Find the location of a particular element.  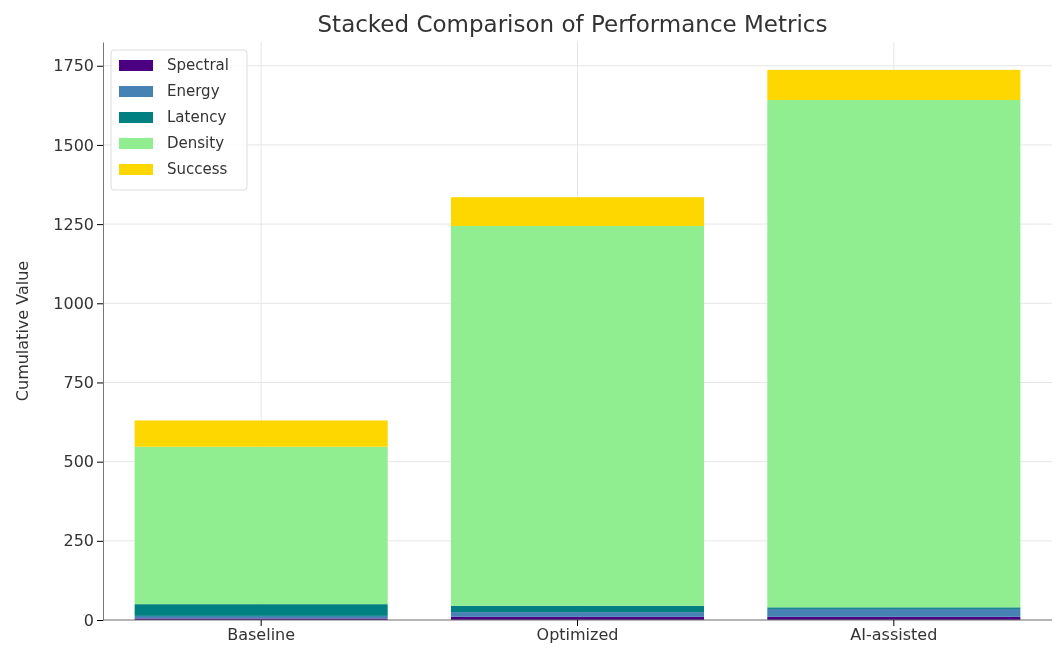

y-tick-label: 500 is located at coordinates (78, 462).